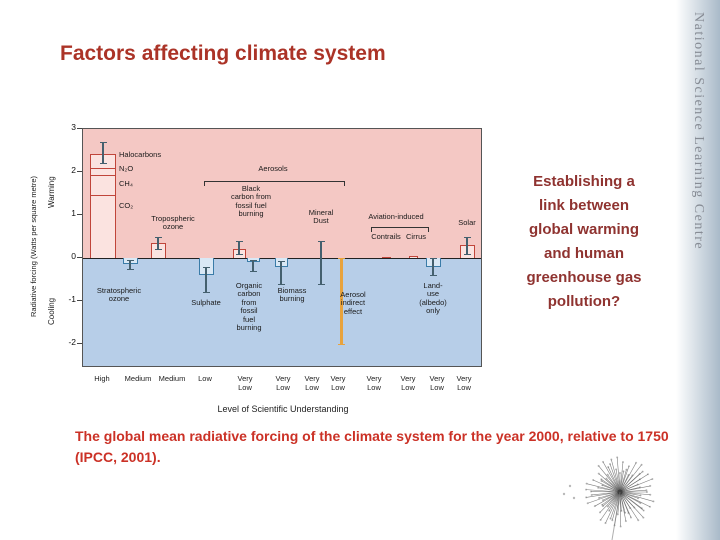 The width and height of the screenshot is (720, 540). Describe the element at coordinates (51, 192) in the screenshot. I see `warming-axis-label: Warming` at that location.